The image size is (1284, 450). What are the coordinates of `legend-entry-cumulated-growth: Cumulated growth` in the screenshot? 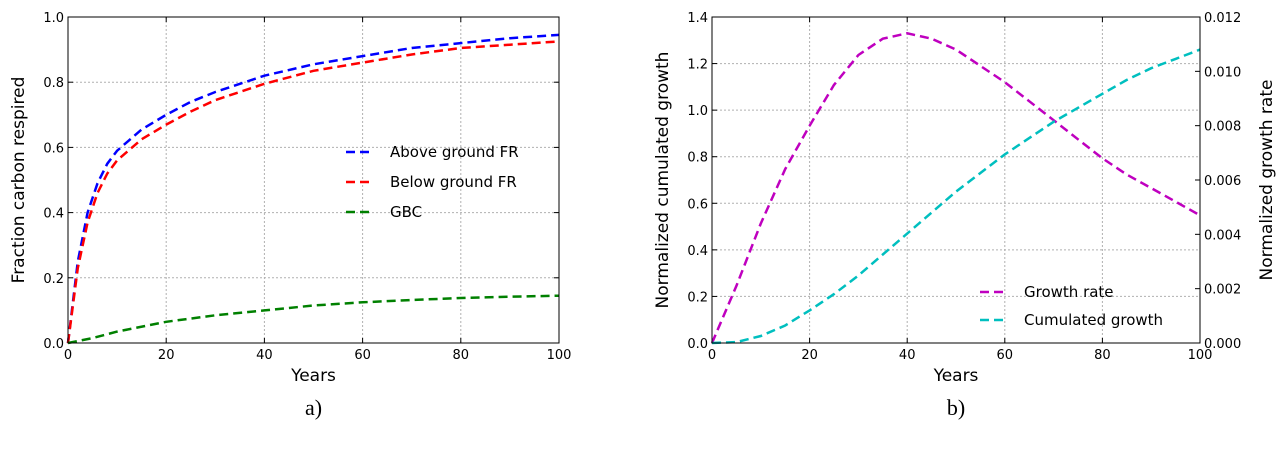 It's located at (1093, 320).